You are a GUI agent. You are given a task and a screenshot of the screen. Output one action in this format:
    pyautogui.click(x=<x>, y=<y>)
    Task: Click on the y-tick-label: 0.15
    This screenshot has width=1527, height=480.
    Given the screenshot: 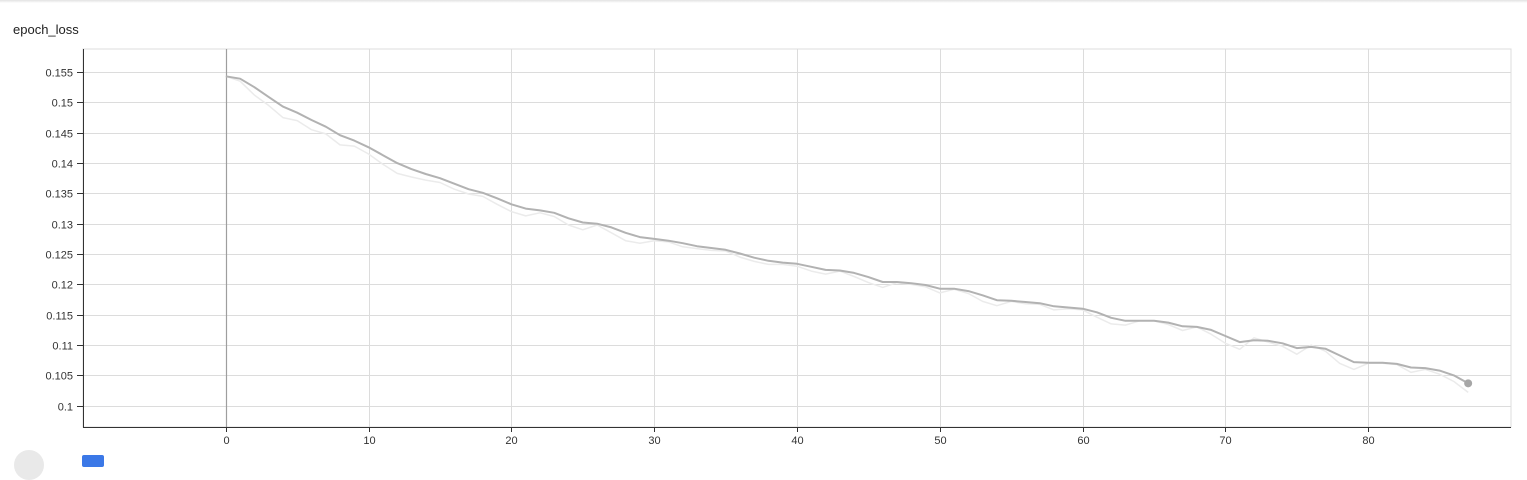 What is the action you would take?
    pyautogui.click(x=62, y=104)
    